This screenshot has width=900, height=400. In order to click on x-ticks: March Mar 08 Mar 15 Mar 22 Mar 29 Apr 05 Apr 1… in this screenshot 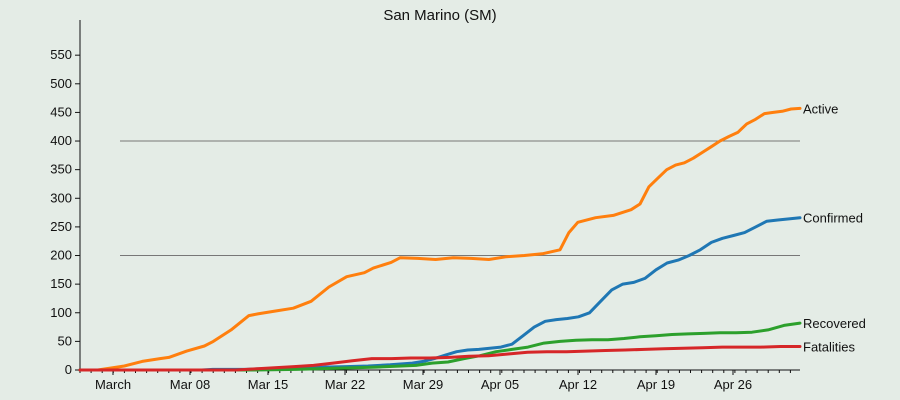, I will do `click(435, 381)`.